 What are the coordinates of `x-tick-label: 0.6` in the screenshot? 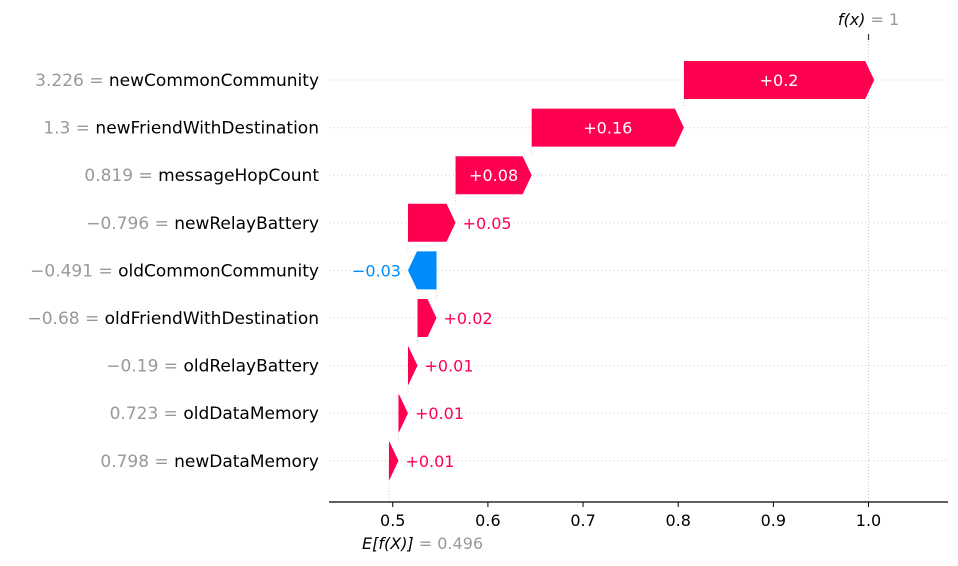 It's located at (487, 520).